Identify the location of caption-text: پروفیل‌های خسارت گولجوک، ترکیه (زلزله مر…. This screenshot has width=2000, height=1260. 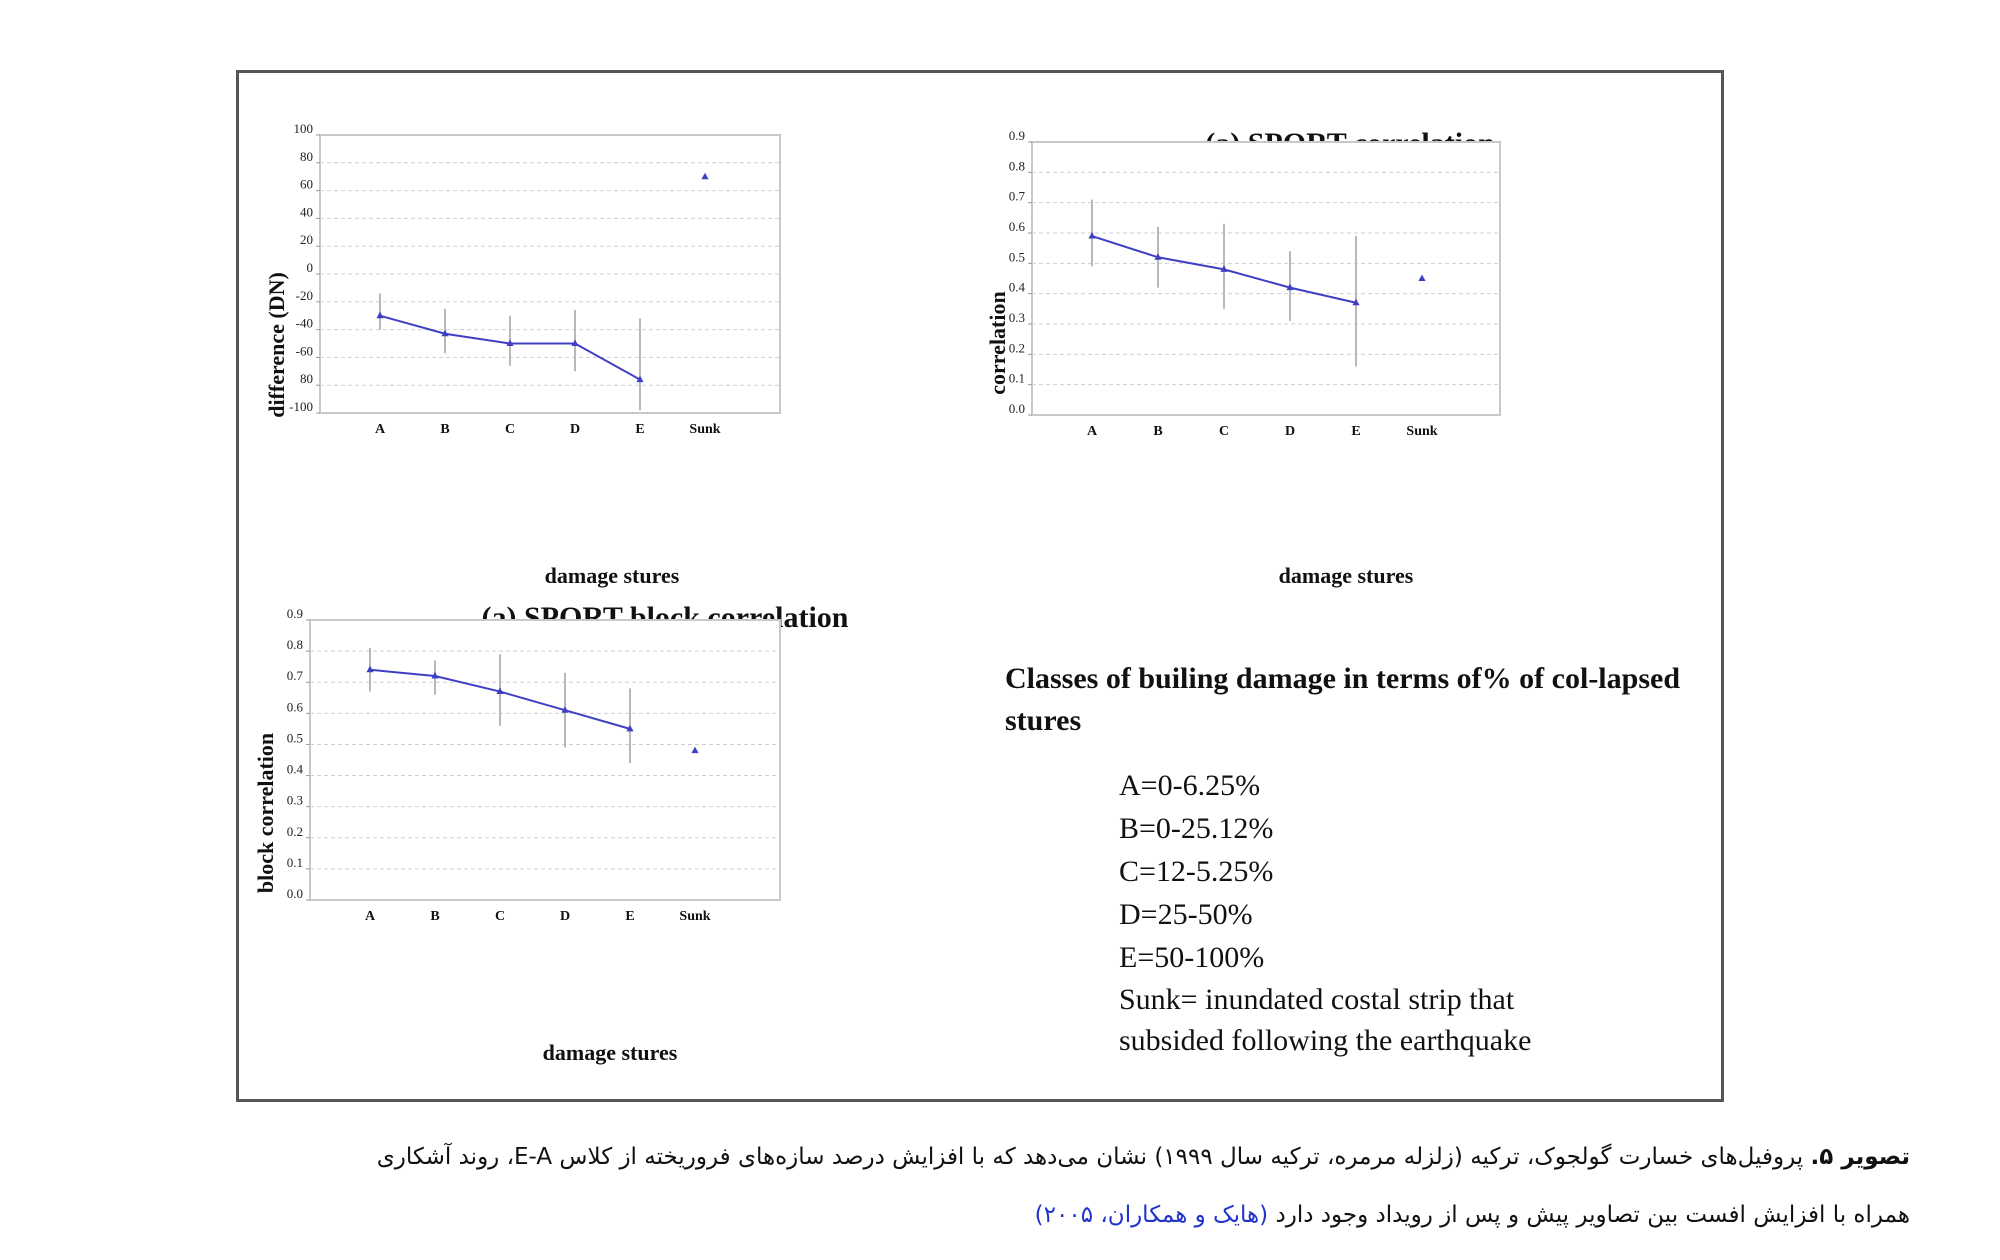
(1093, 1157).